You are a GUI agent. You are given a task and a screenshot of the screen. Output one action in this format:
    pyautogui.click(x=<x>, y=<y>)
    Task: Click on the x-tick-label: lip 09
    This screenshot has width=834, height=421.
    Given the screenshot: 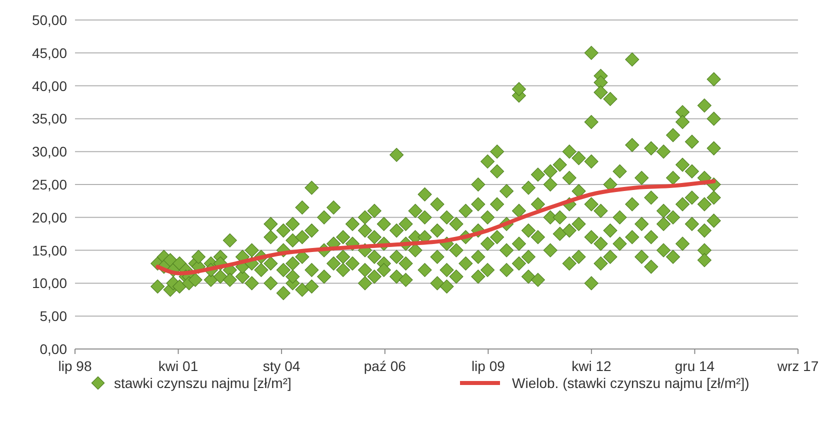 What is the action you would take?
    pyautogui.click(x=488, y=366)
    